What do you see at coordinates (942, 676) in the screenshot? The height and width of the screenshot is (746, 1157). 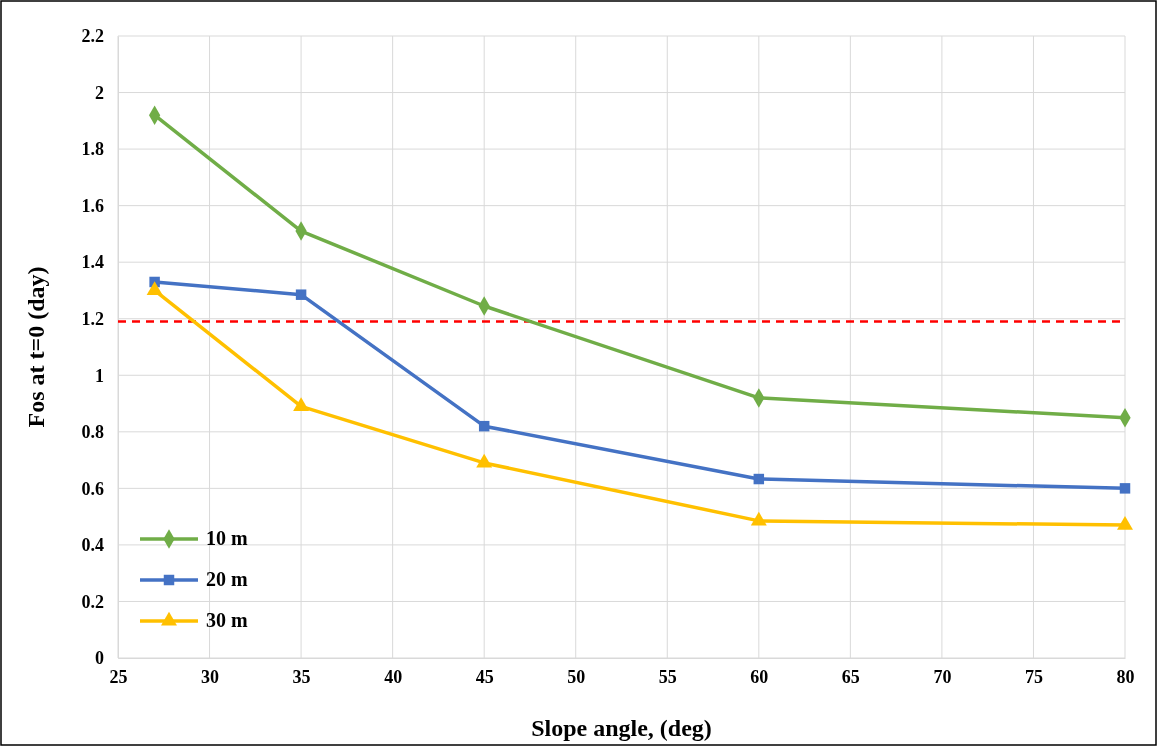 I see `x-tick-label: 70` at bounding box center [942, 676].